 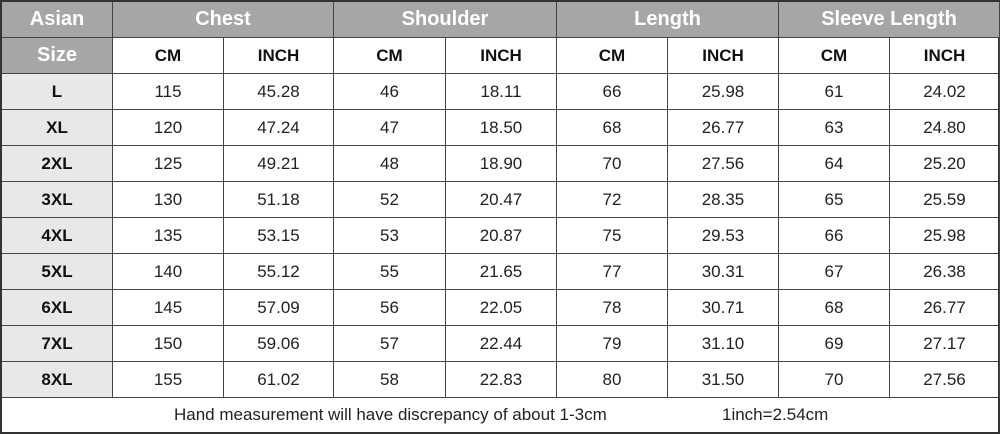 What do you see at coordinates (390, 128) in the screenshot?
I see `value-cell: 47` at bounding box center [390, 128].